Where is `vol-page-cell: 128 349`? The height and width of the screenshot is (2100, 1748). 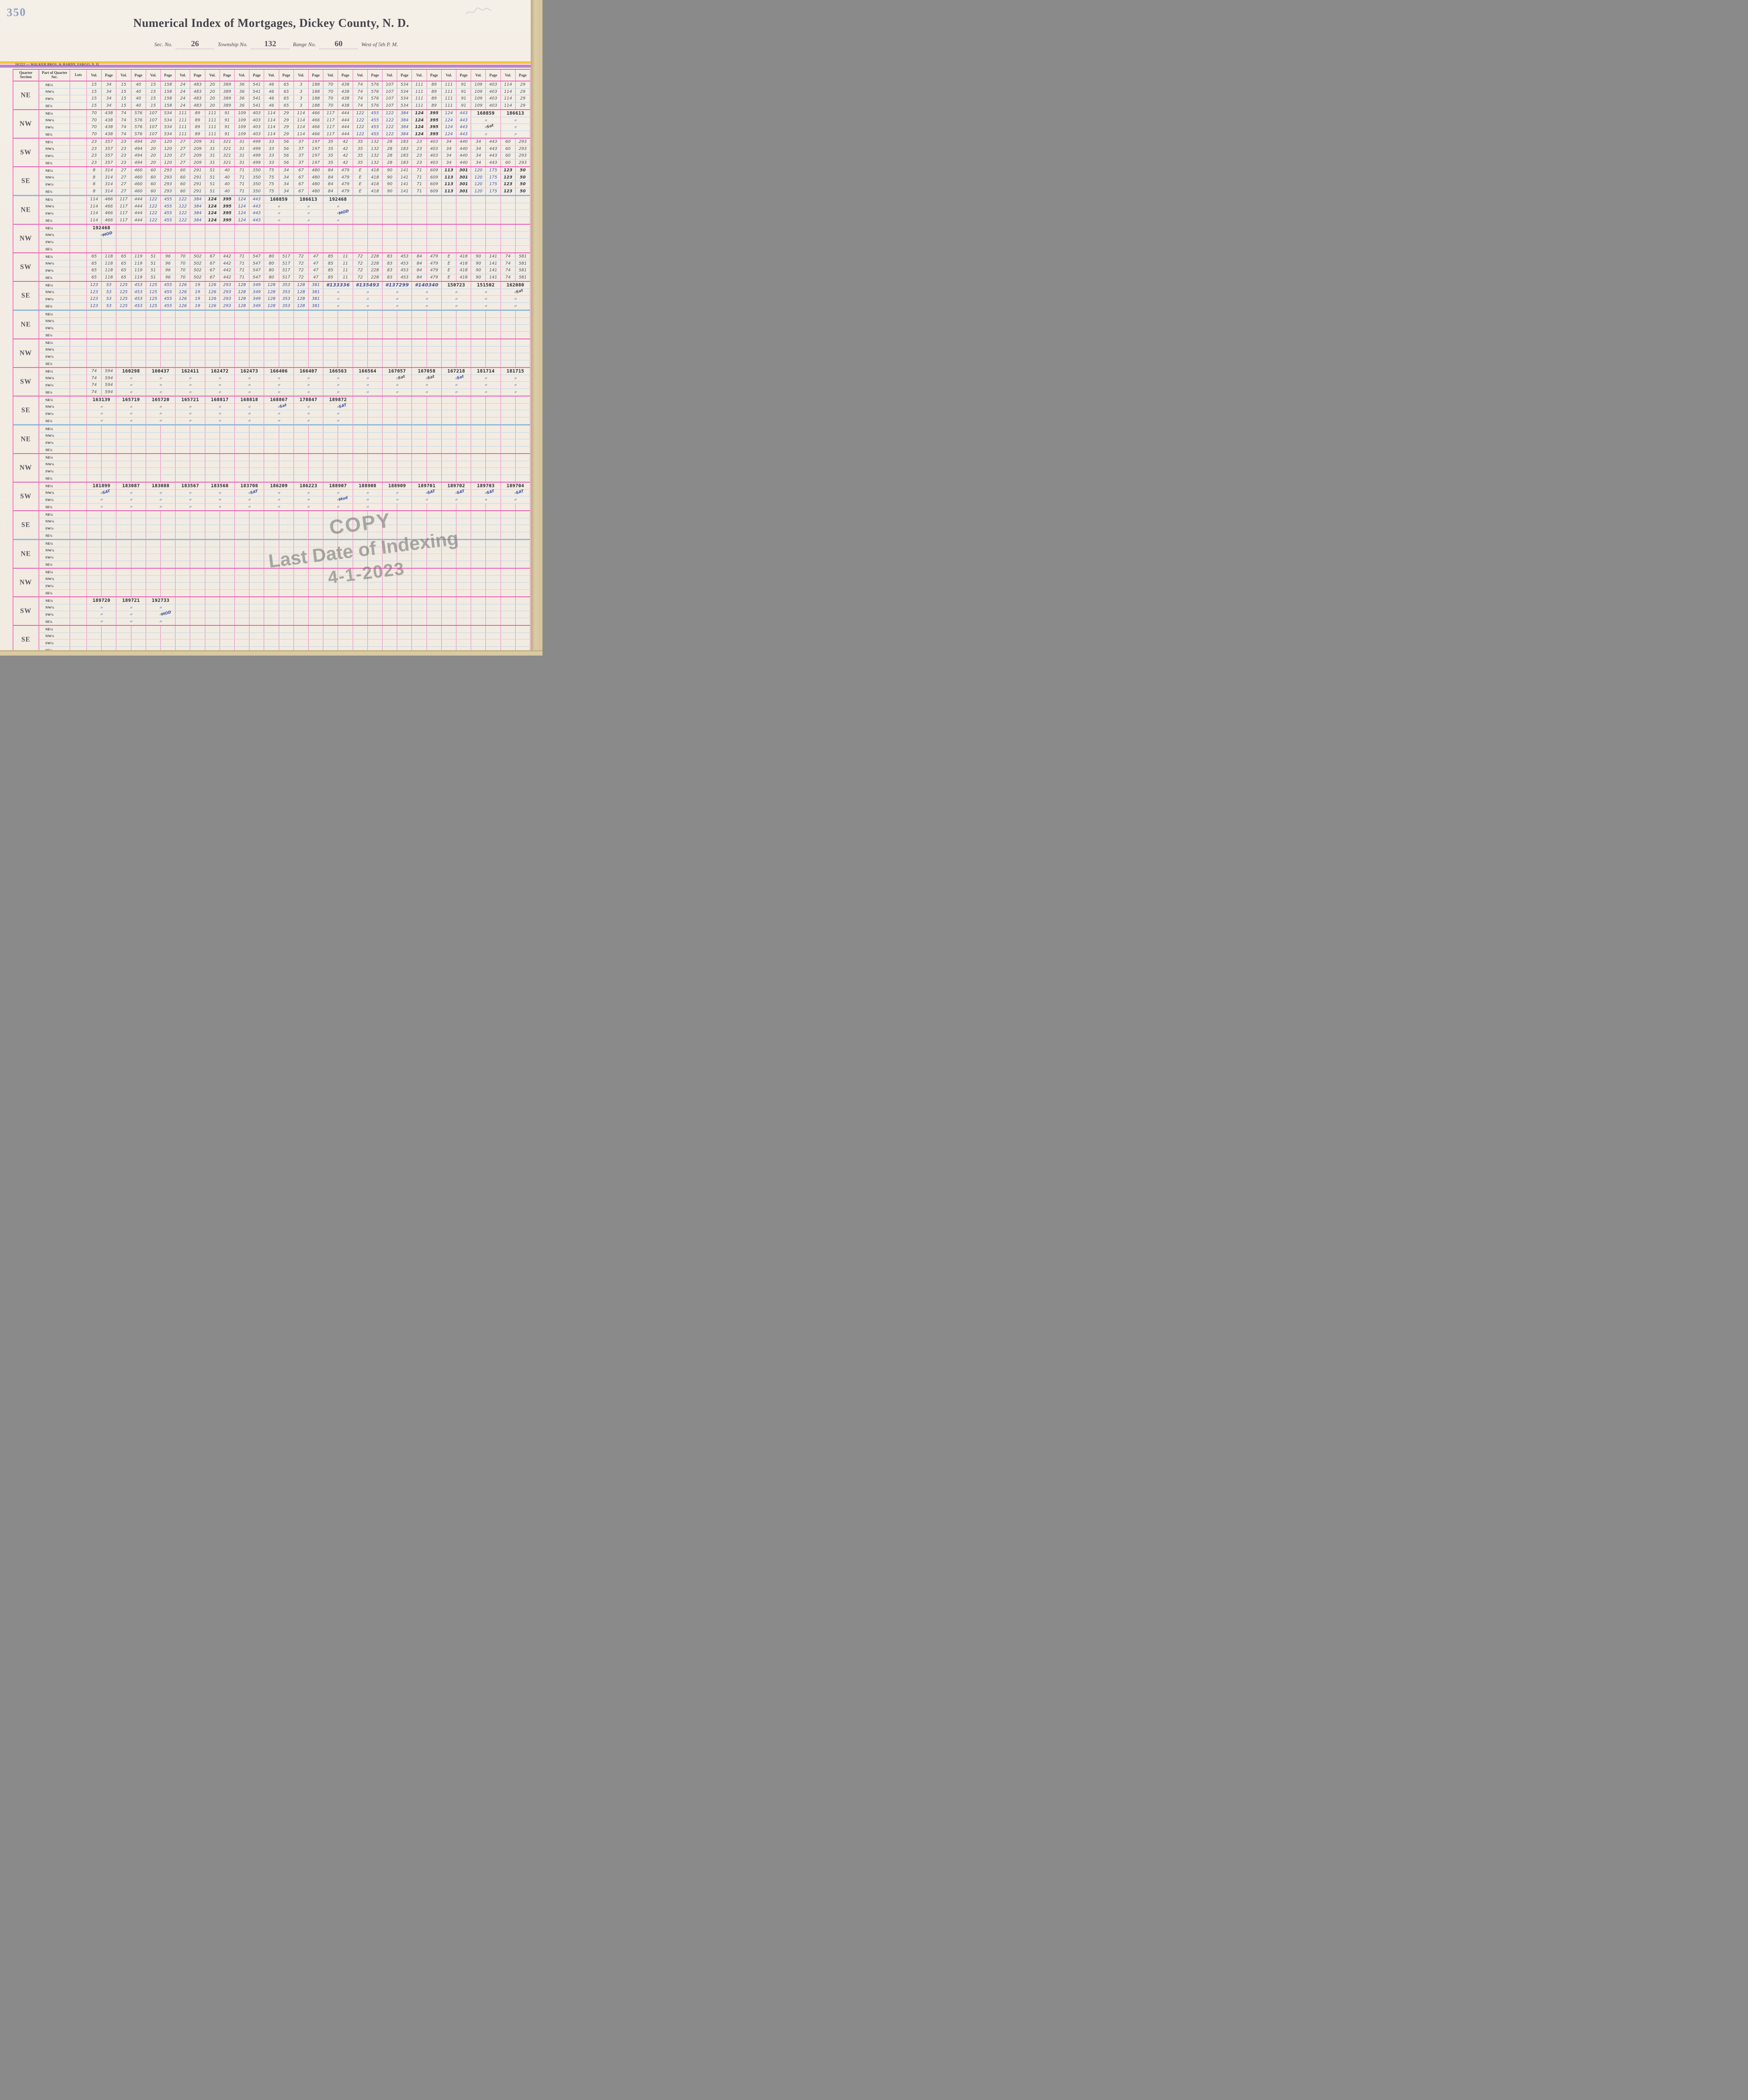 vol-page-cell: 128 349 is located at coordinates (250, 299).